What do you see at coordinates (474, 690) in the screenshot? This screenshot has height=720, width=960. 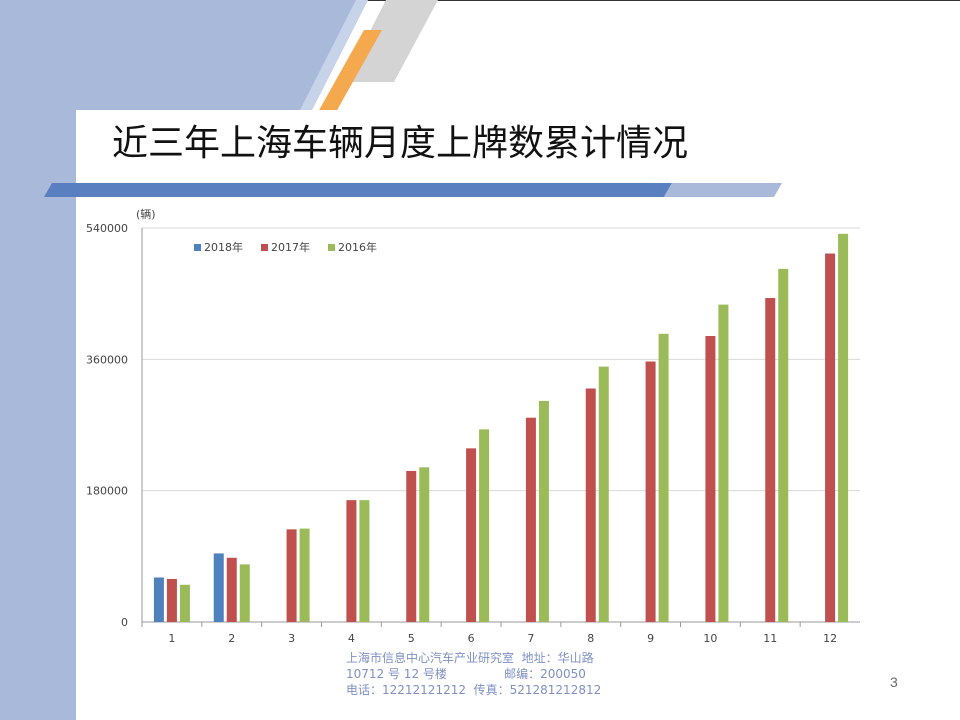 I see `footer-line-3: 电话：12212121212 传真：521281212812` at bounding box center [474, 690].